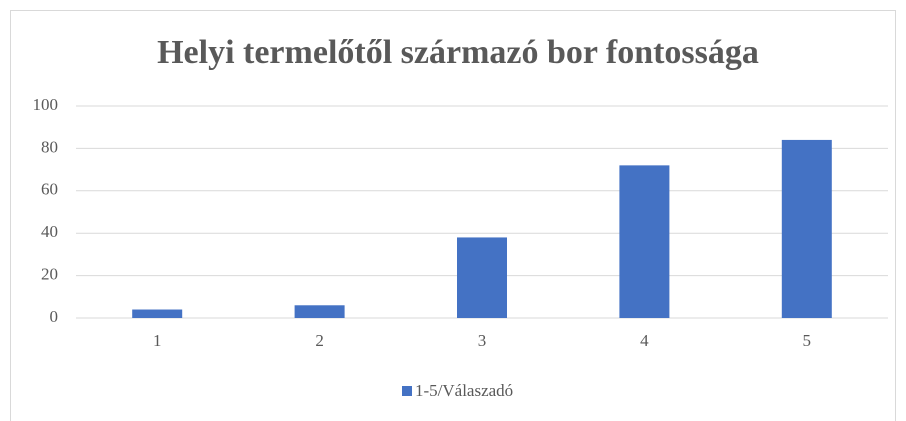 Image resolution: width=906 pixels, height=421 pixels. I want to click on y-tick-label: 20, so click(49, 274).